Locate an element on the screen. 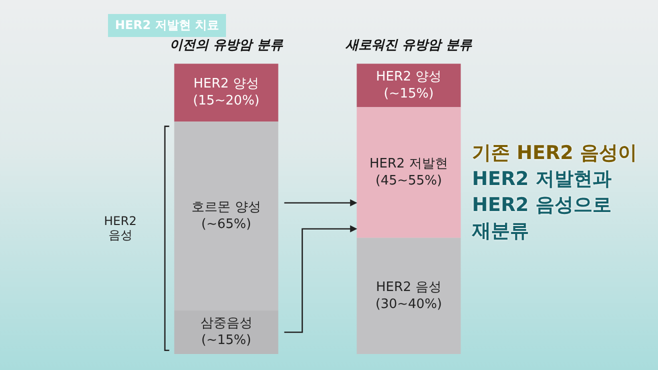 The height and width of the screenshot is (370, 658). data-label: HER2 음성 (30~40%) is located at coordinates (409, 296).